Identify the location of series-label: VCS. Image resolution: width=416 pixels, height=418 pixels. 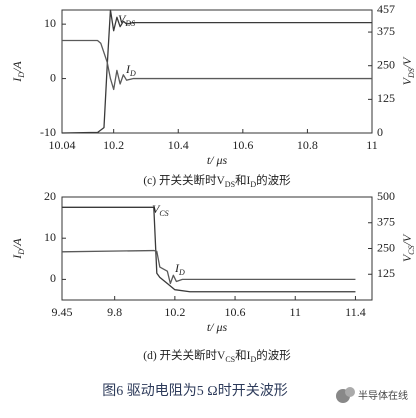
(160, 210).